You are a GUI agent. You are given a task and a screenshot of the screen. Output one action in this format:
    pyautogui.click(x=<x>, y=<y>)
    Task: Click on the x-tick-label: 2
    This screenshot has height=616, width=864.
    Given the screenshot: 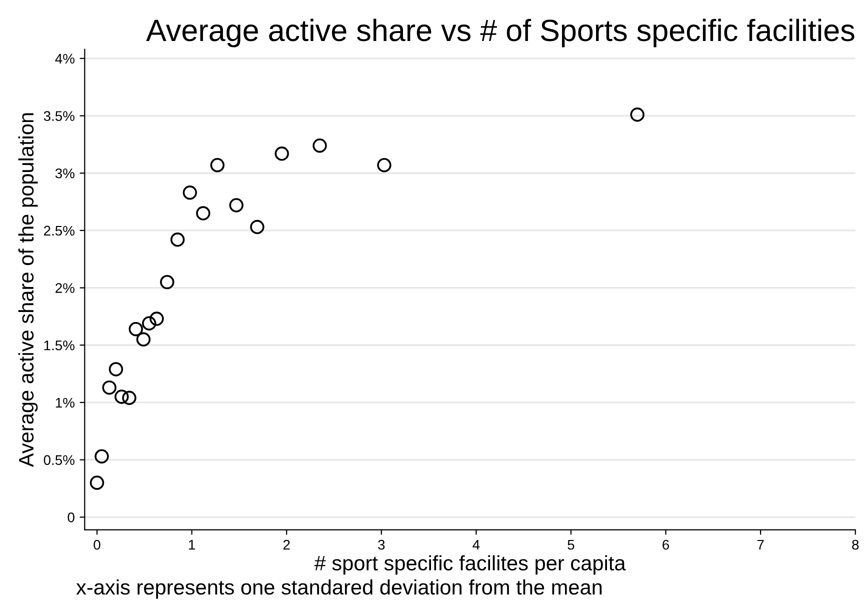 What is the action you would take?
    pyautogui.click(x=286, y=545)
    